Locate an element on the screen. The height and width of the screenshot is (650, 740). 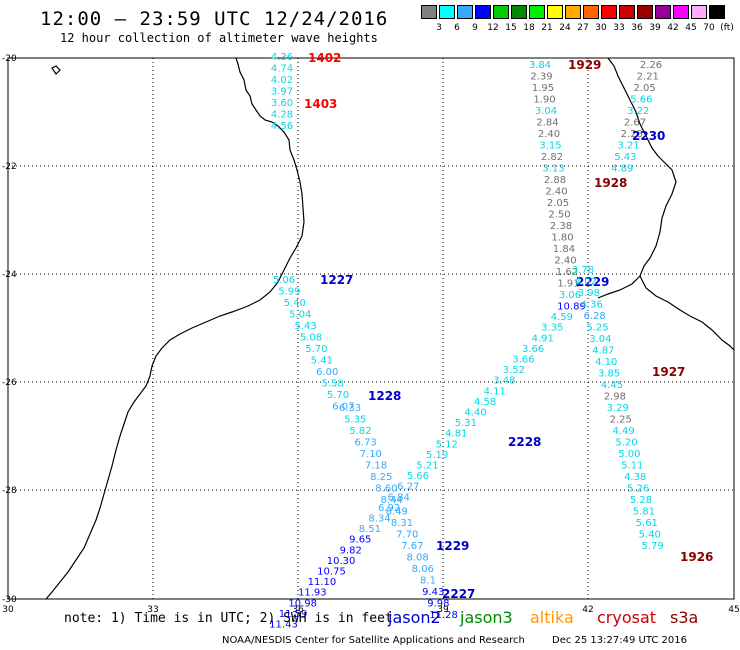
swh-value: 10.75 is located at coordinates (331, 572).